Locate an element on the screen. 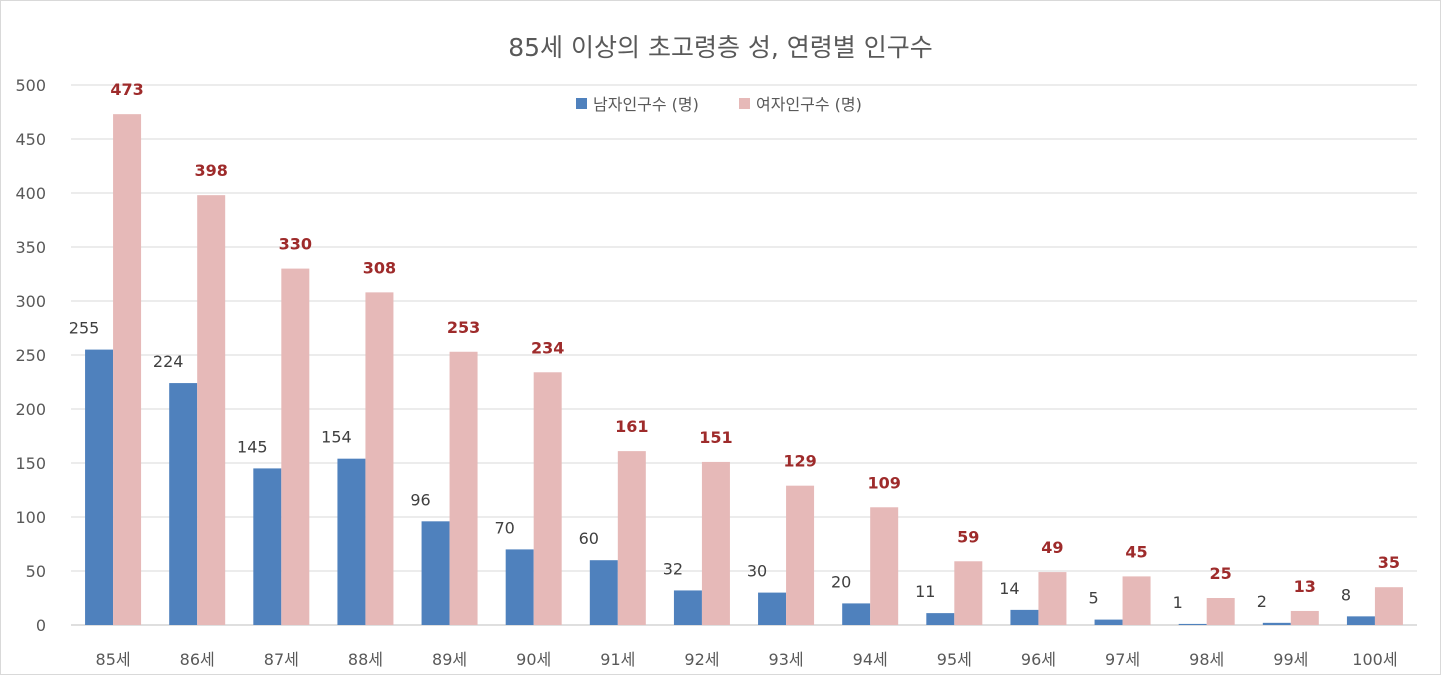 This screenshot has width=1441, height=675. data-label-male: 11 is located at coordinates (925, 591).